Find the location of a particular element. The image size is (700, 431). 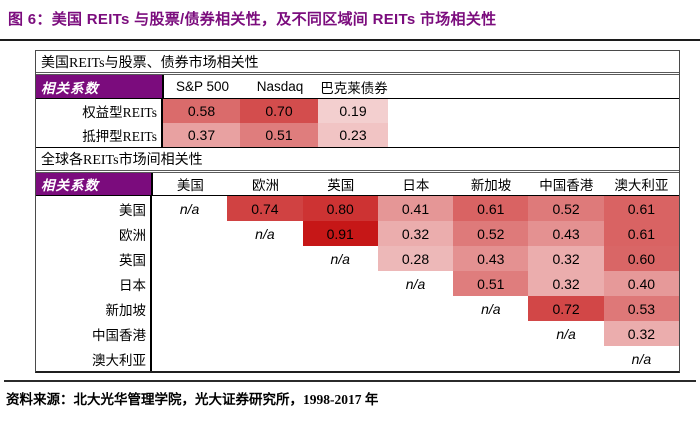

column-header: 美国 is located at coordinates (190, 185).